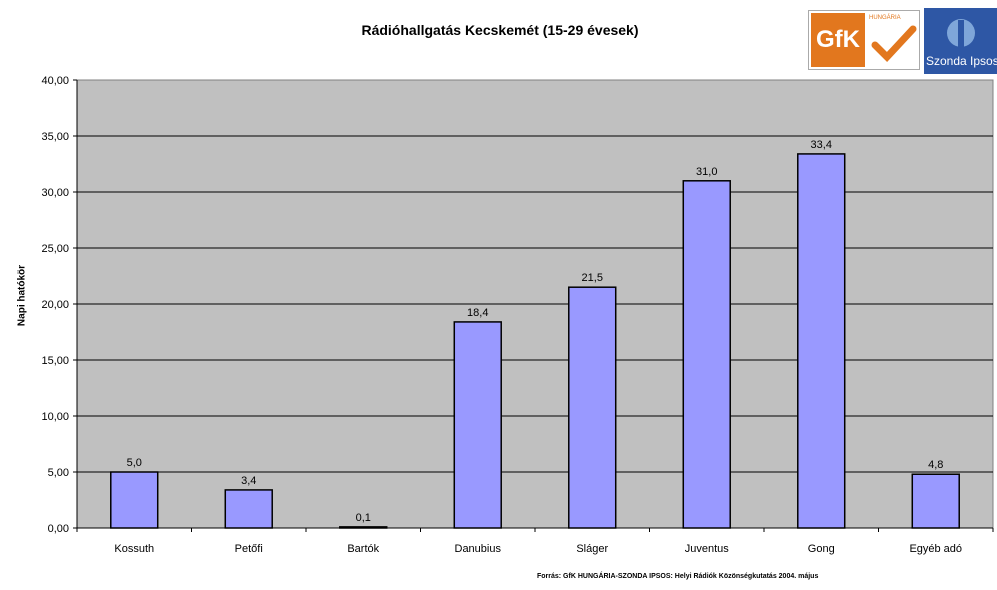  Describe the element at coordinates (55, 305) in the screenshot. I see `y-tick-label: 20,00` at that location.